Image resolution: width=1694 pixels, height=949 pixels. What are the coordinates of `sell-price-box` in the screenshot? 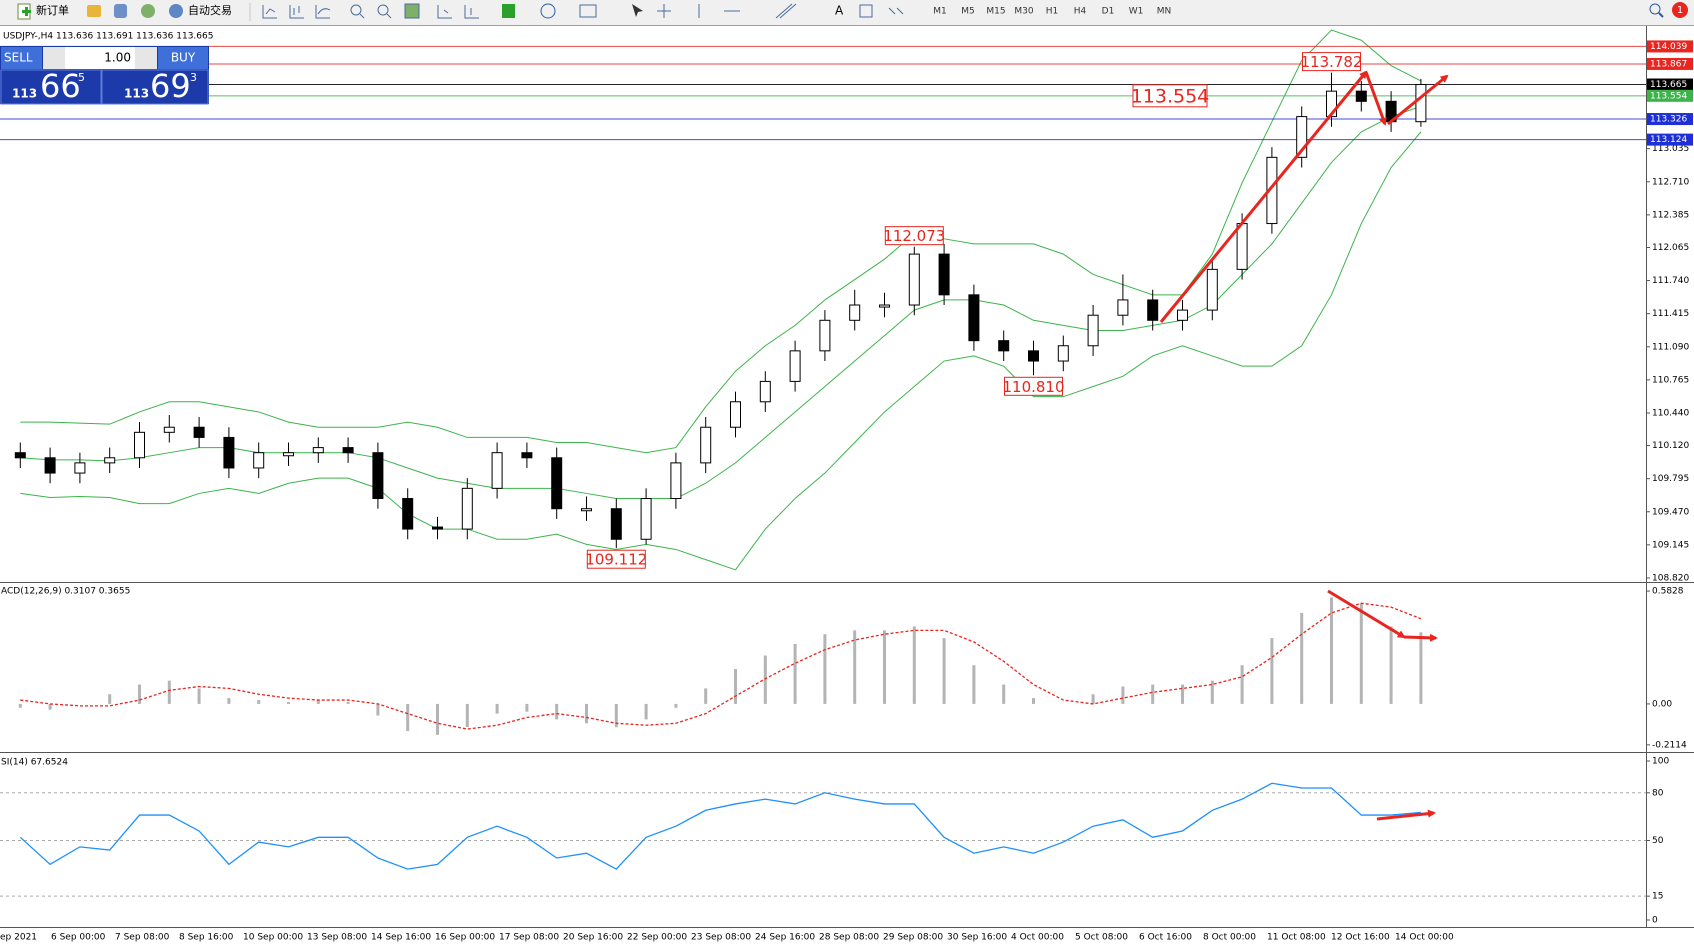 It's located at (51, 87).